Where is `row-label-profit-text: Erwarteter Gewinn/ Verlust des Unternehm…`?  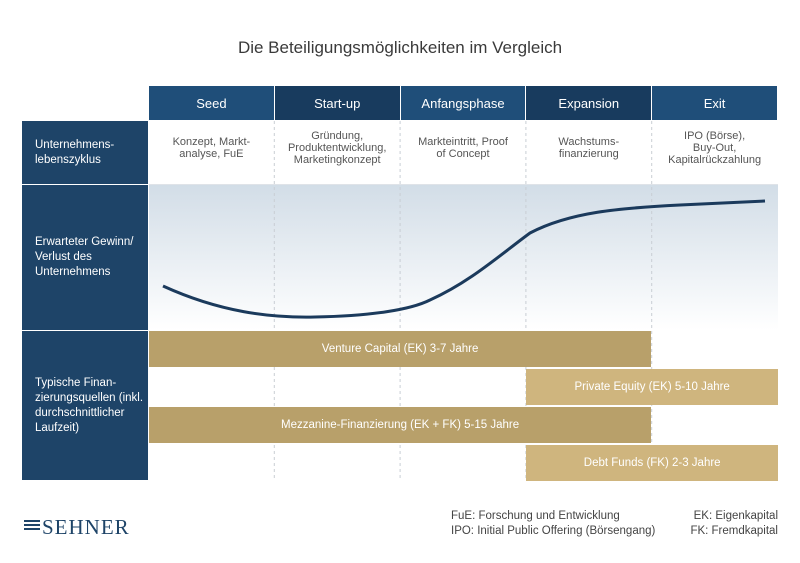
row-label-profit-text: Erwarteter Gewinn/ Verlust des Unternehm… is located at coordinates (84, 257).